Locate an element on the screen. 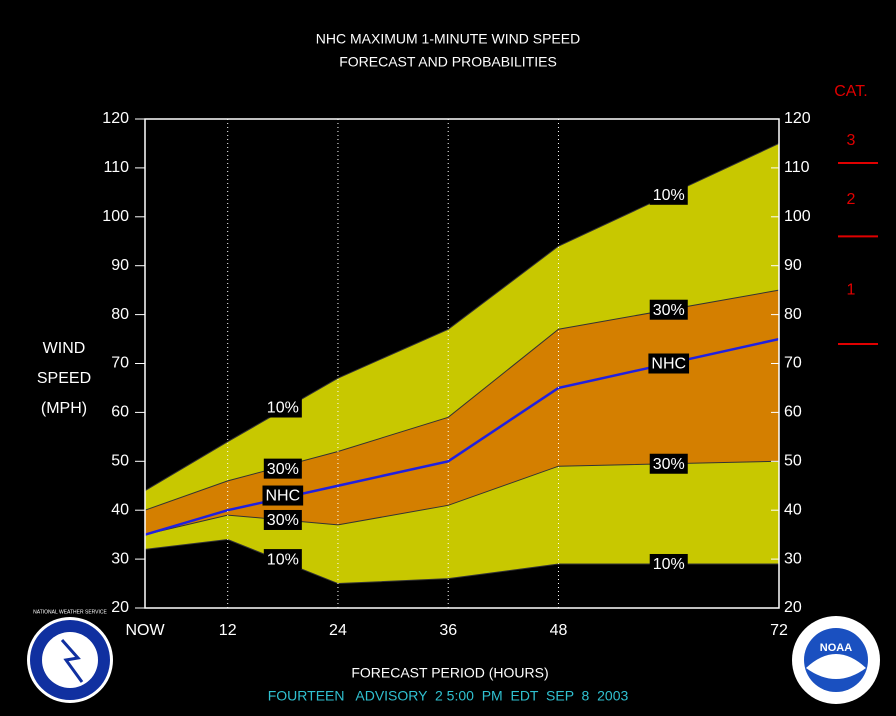  y-tick-label: 100 is located at coordinates (115, 216).